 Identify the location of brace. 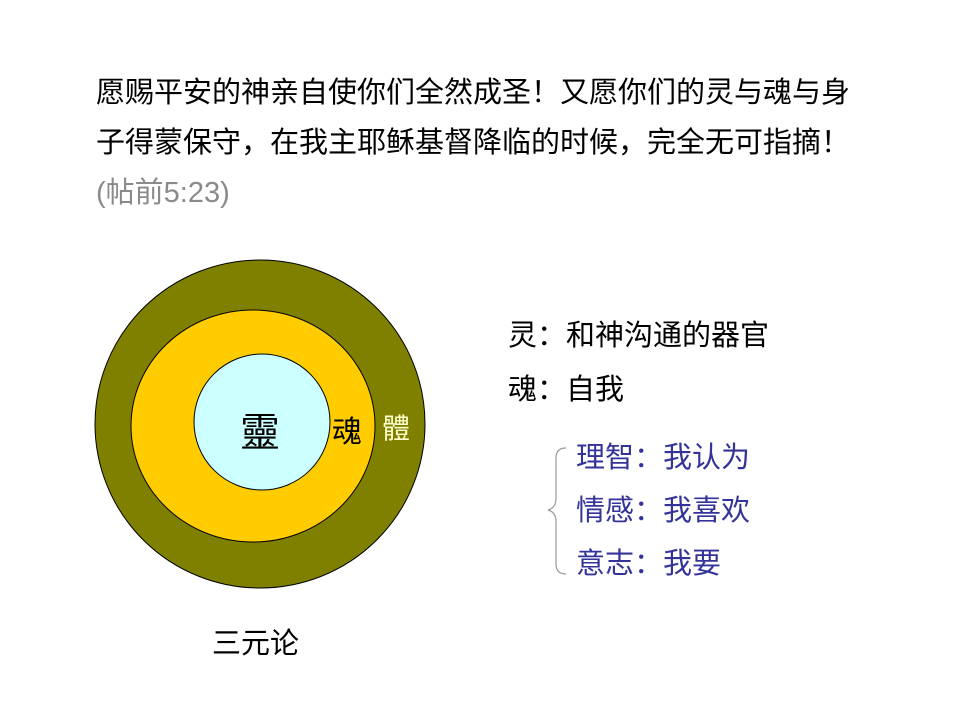
(557, 511).